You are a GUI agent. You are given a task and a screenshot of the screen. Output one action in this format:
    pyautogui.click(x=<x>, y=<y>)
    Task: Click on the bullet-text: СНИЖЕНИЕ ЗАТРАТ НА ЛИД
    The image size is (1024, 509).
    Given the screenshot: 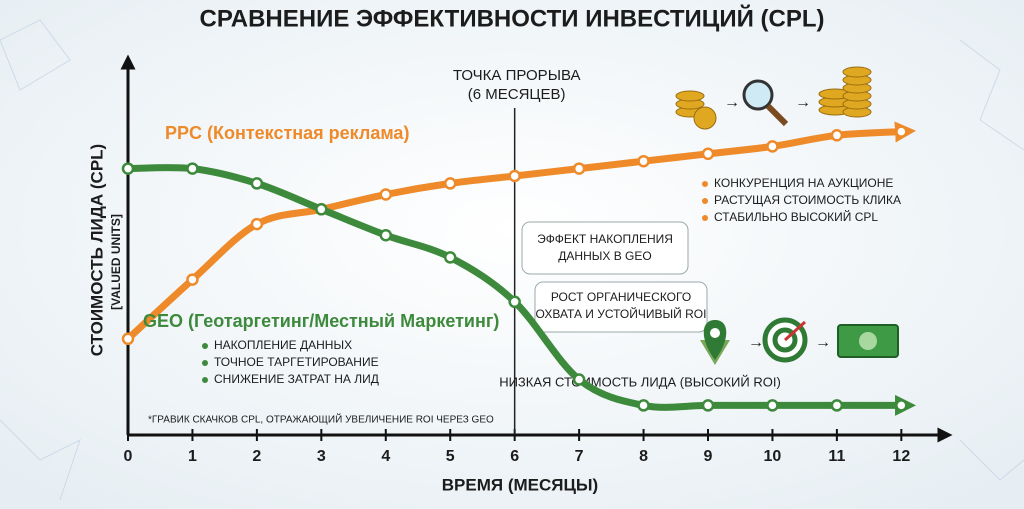 What is the action you would take?
    pyautogui.click(x=296, y=379)
    